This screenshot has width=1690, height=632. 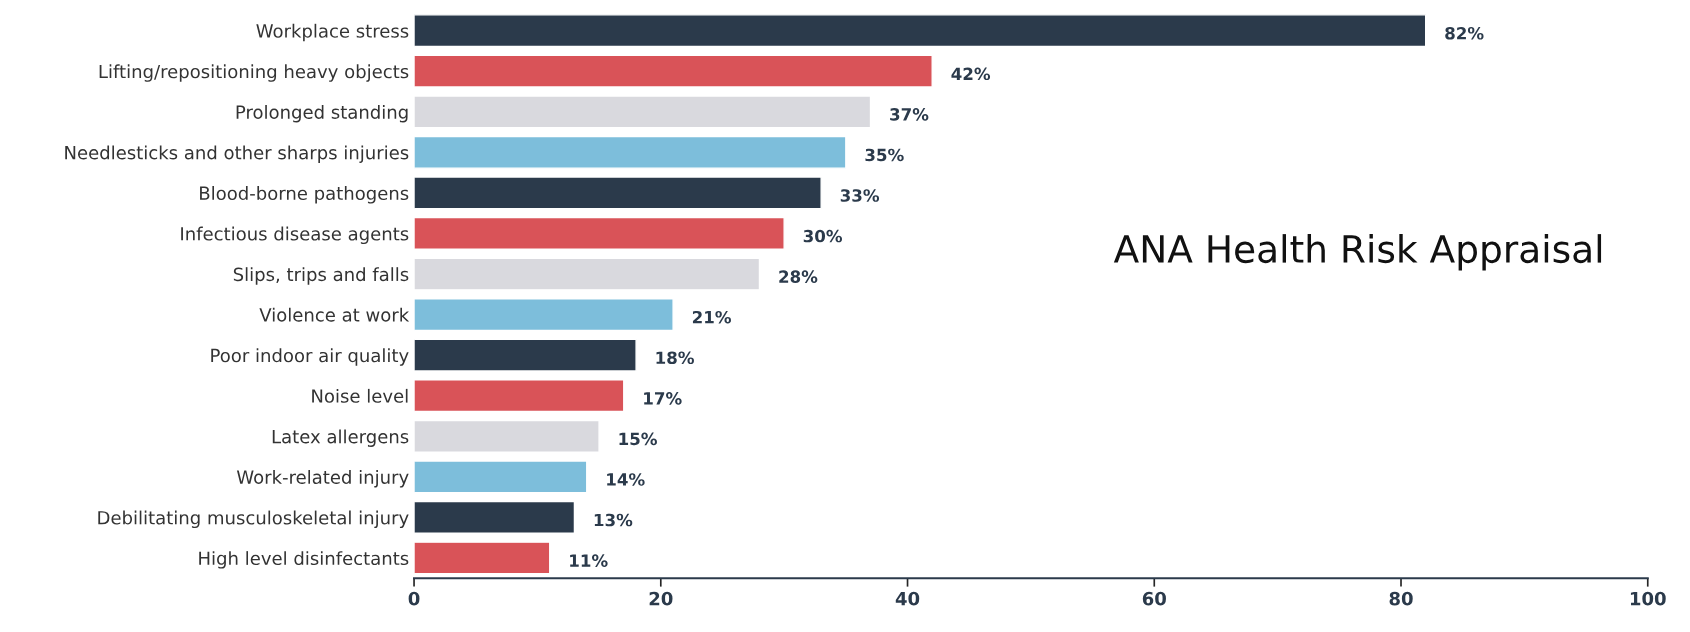 What do you see at coordinates (909, 114) in the screenshot?
I see `data-label: 37%` at bounding box center [909, 114].